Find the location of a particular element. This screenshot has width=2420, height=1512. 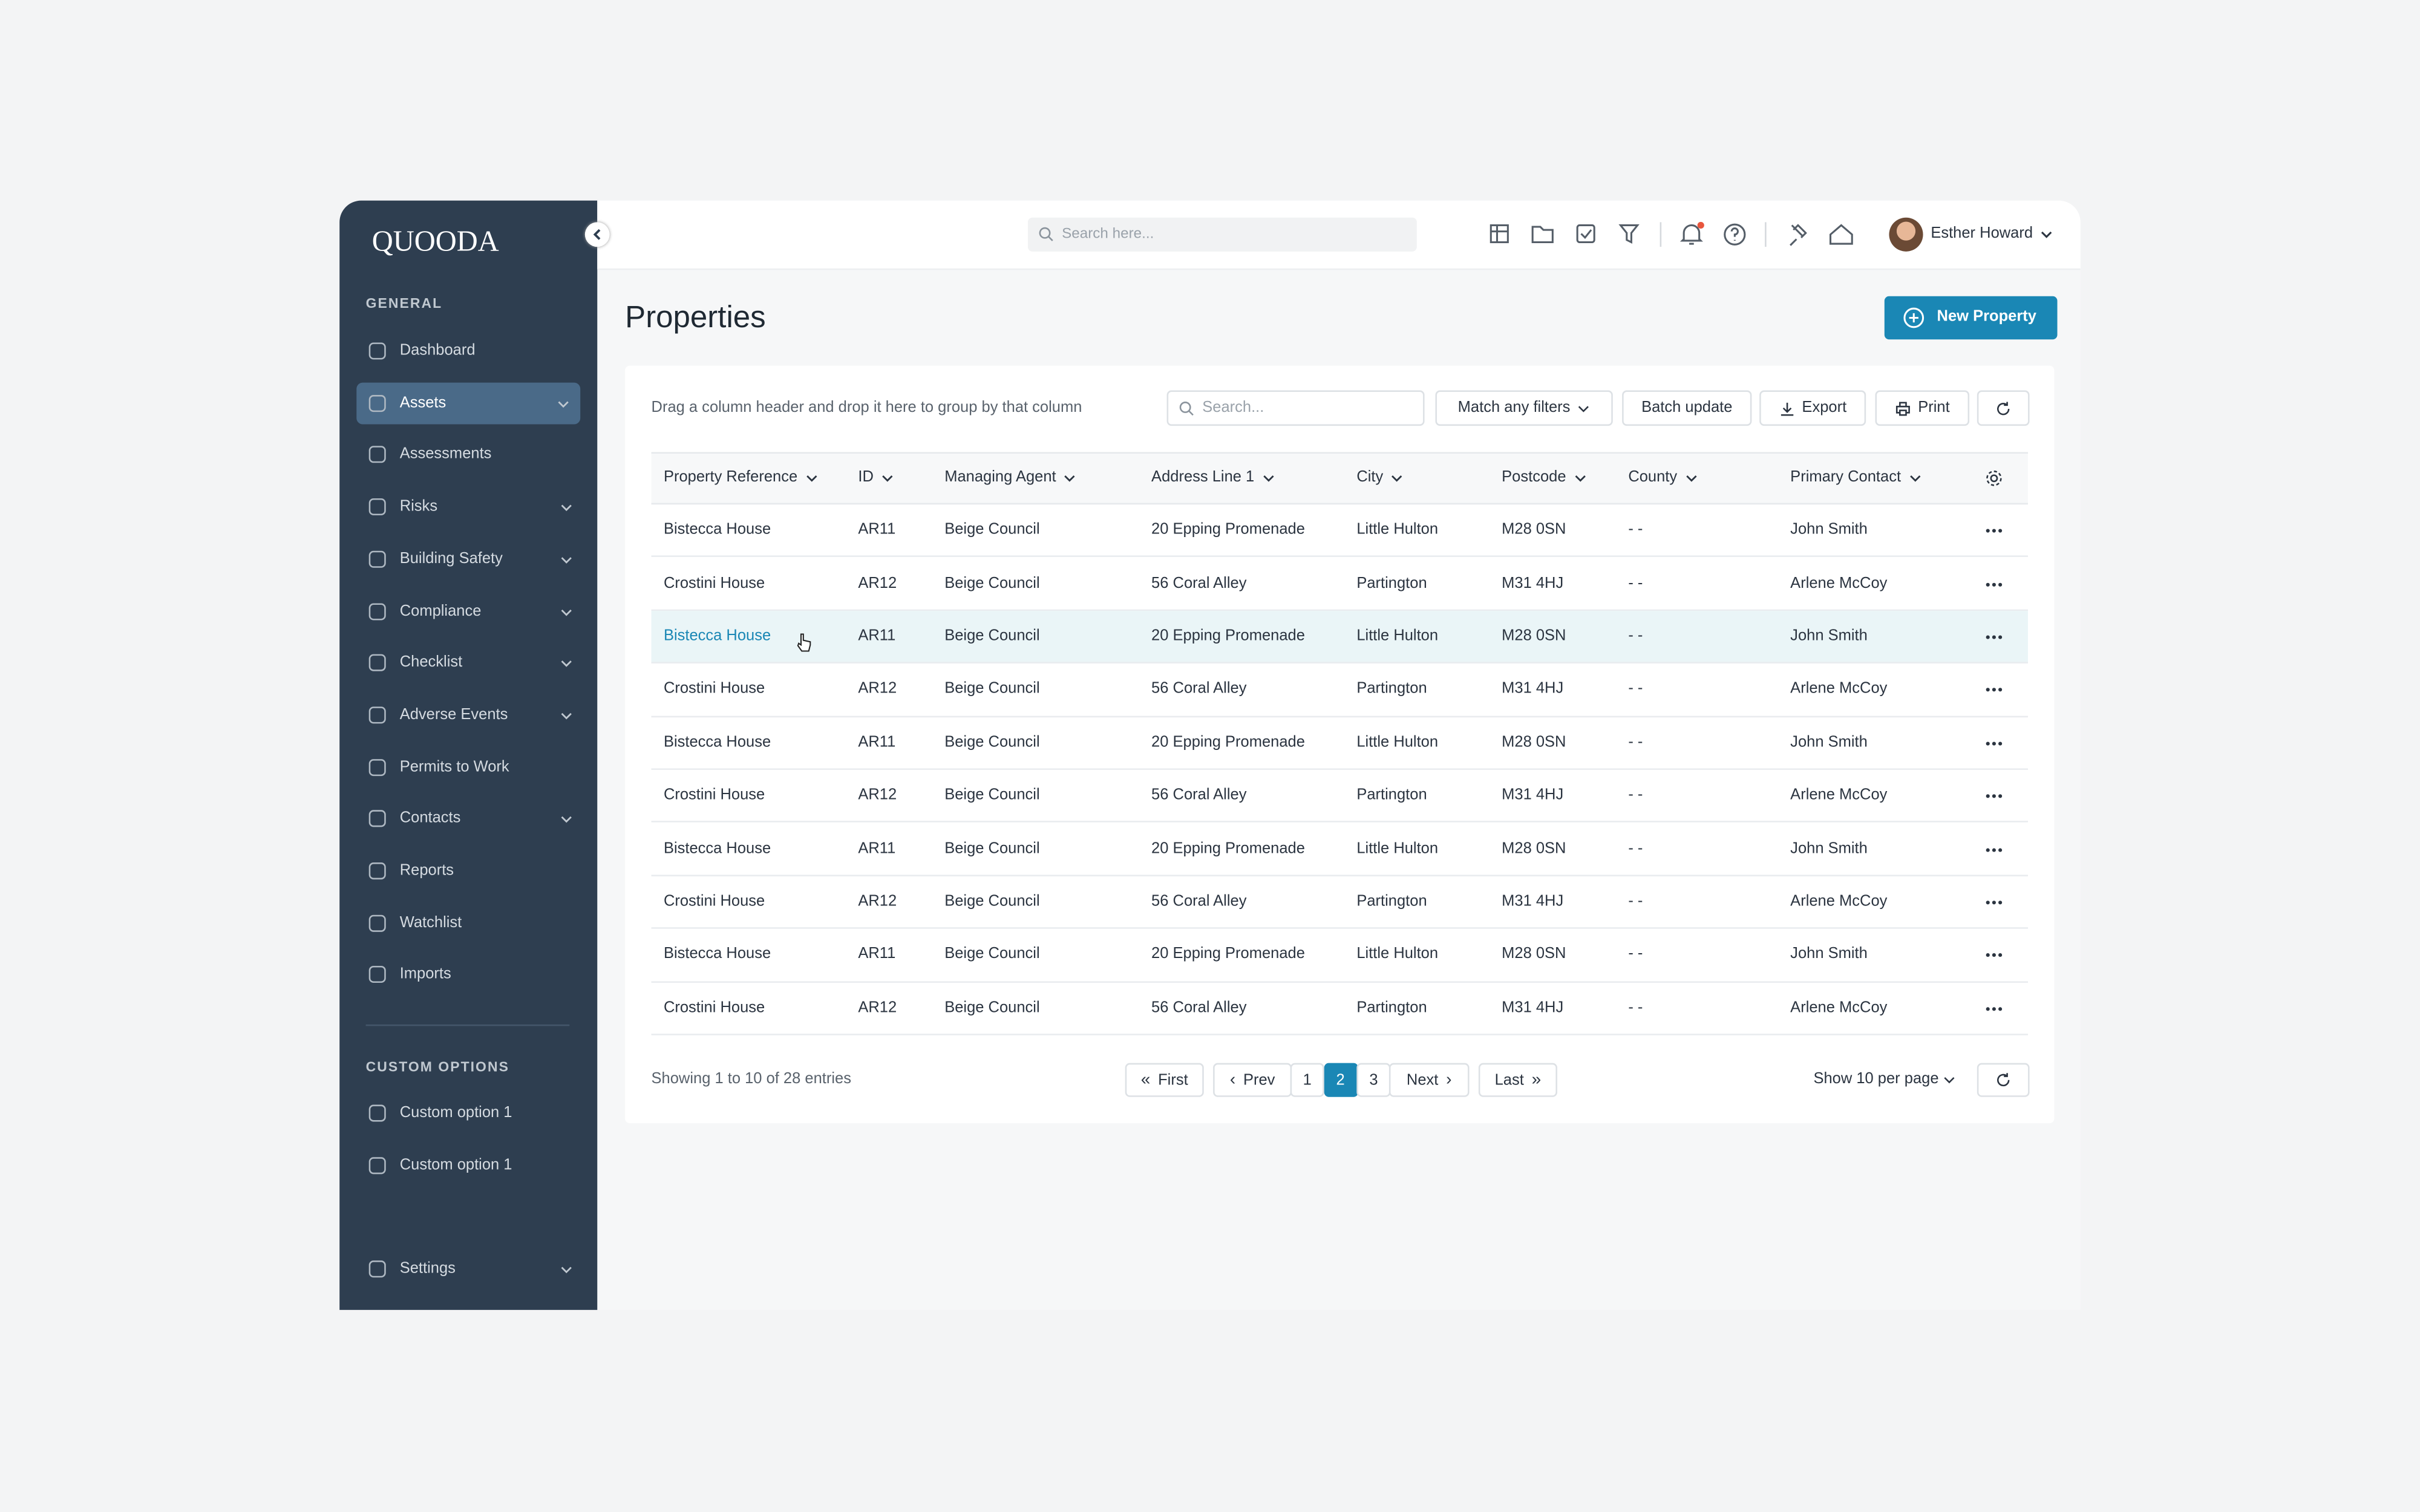

table-cell: Arlene McCoy is located at coordinates (1839, 795).